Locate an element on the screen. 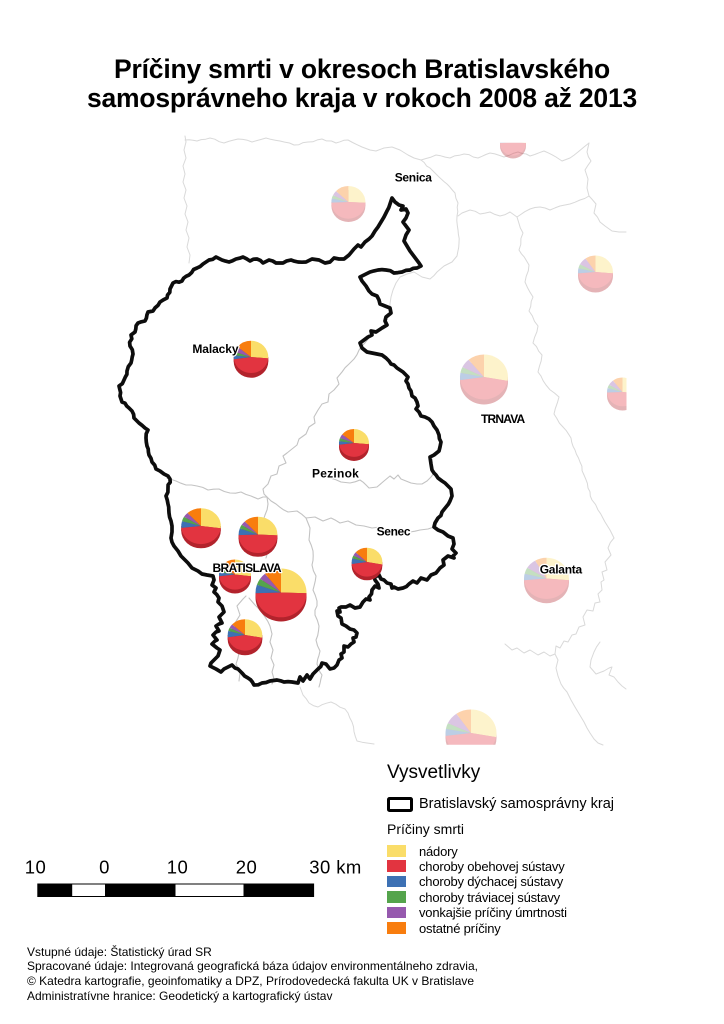 Image resolution: width=724 pixels, height=1024 pixels. svg-text: BRATISLAVA is located at coordinates (247, 568).